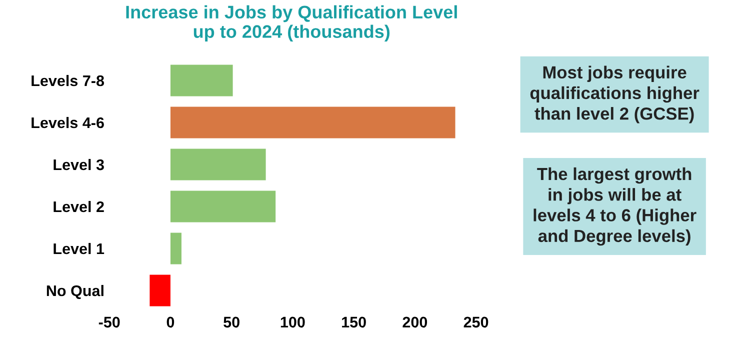 This screenshot has height=350, width=729. What do you see at coordinates (232, 322) in the screenshot?
I see `x-tick-label: 50` at bounding box center [232, 322].